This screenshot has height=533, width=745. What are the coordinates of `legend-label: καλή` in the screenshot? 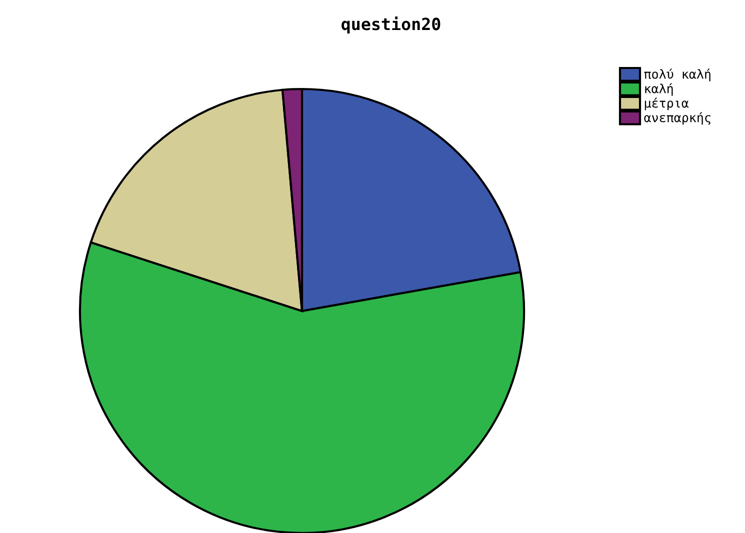 It's located at (659, 89).